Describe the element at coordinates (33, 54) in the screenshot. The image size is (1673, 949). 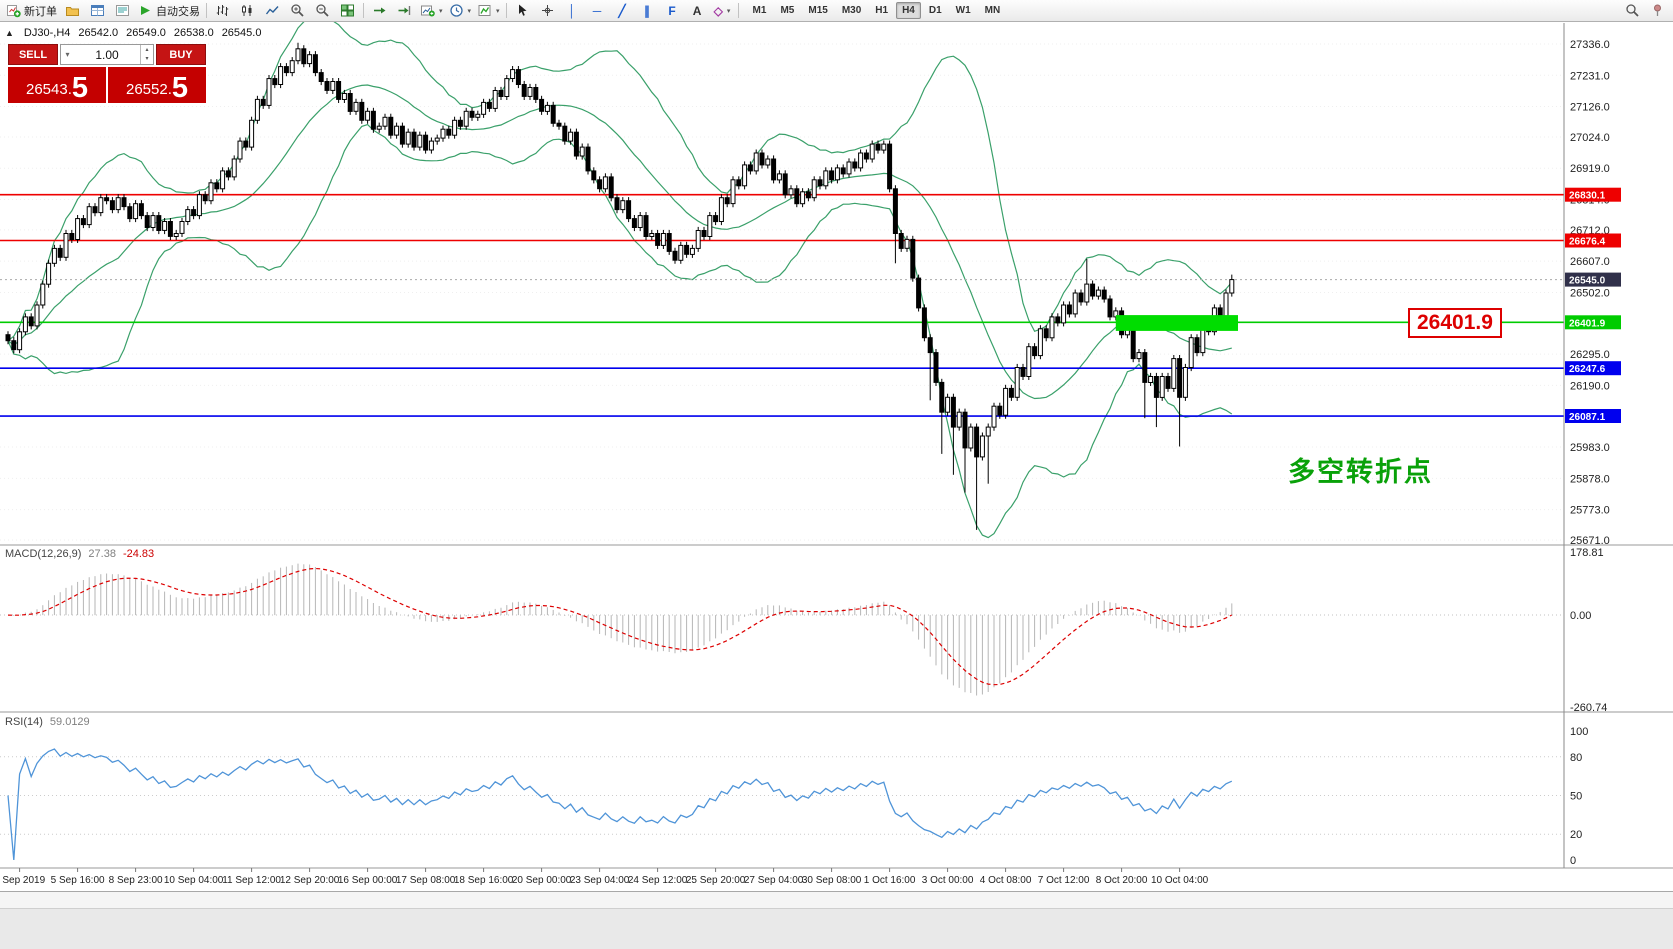
I see `sell-button: SELL` at that location.